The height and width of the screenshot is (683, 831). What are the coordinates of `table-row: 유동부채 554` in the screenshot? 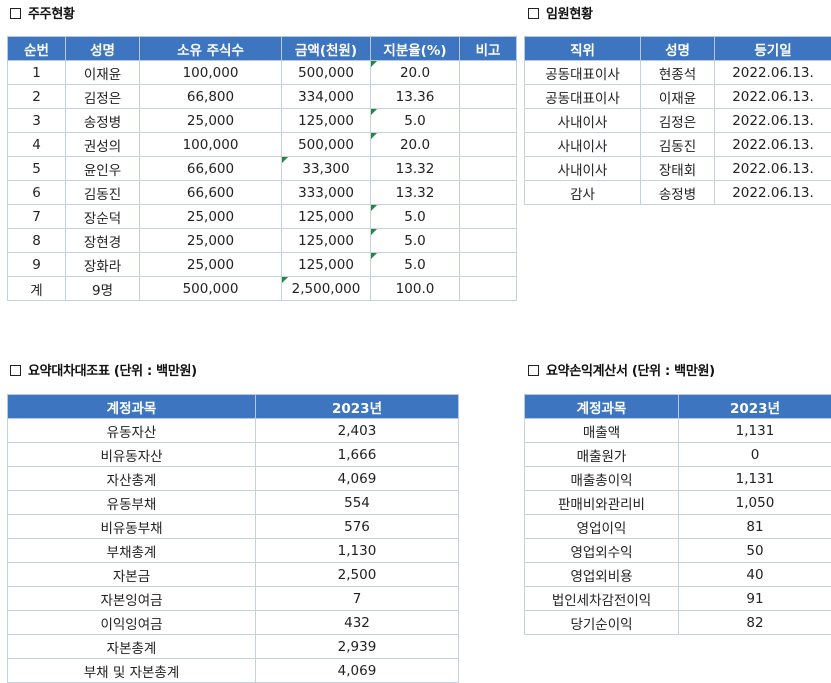 It's located at (233, 502).